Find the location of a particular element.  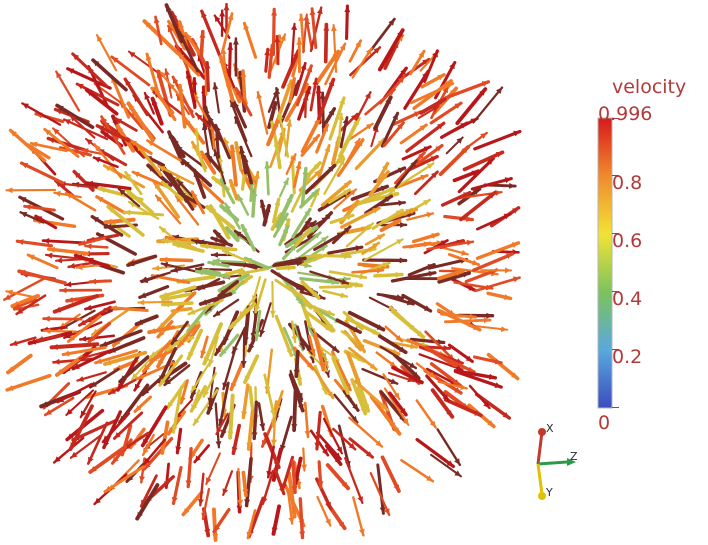

legend-tick is located at coordinates (615, 407).